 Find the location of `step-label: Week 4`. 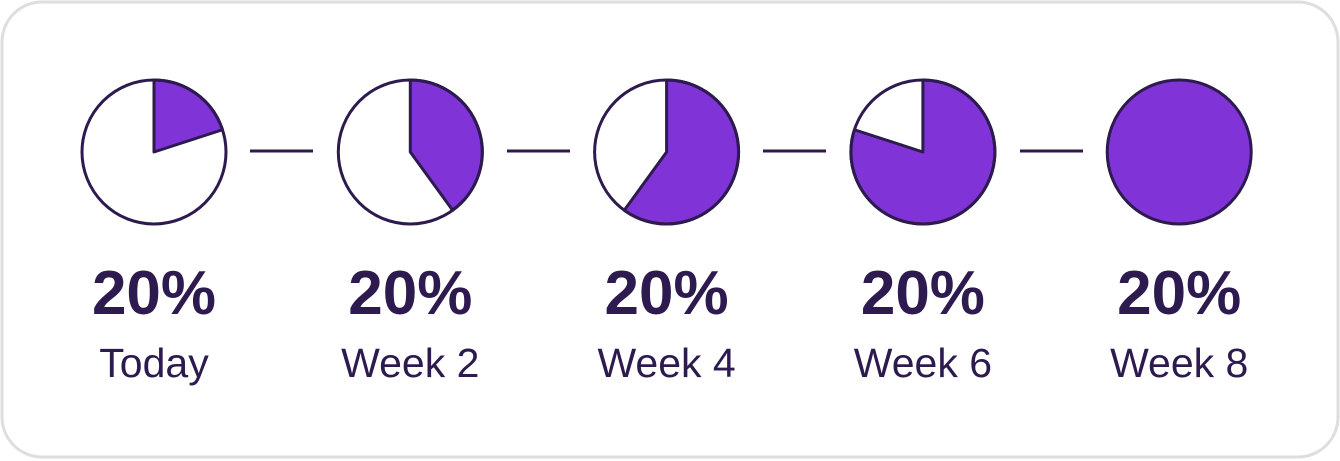

step-label: Week 4 is located at coordinates (666, 363).